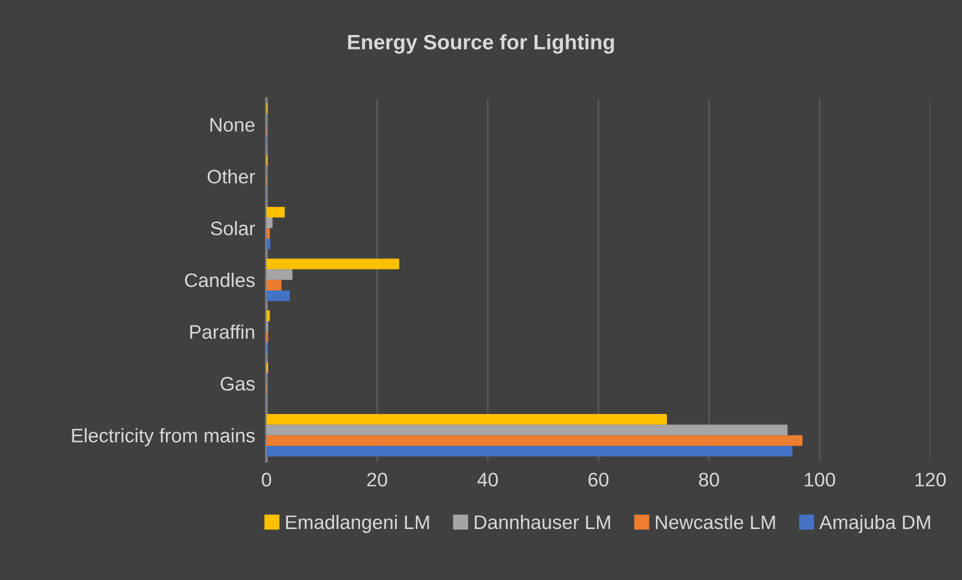 This screenshot has width=962, height=580. What do you see at coordinates (931, 479) in the screenshot?
I see `x-tick-label: 120` at bounding box center [931, 479].